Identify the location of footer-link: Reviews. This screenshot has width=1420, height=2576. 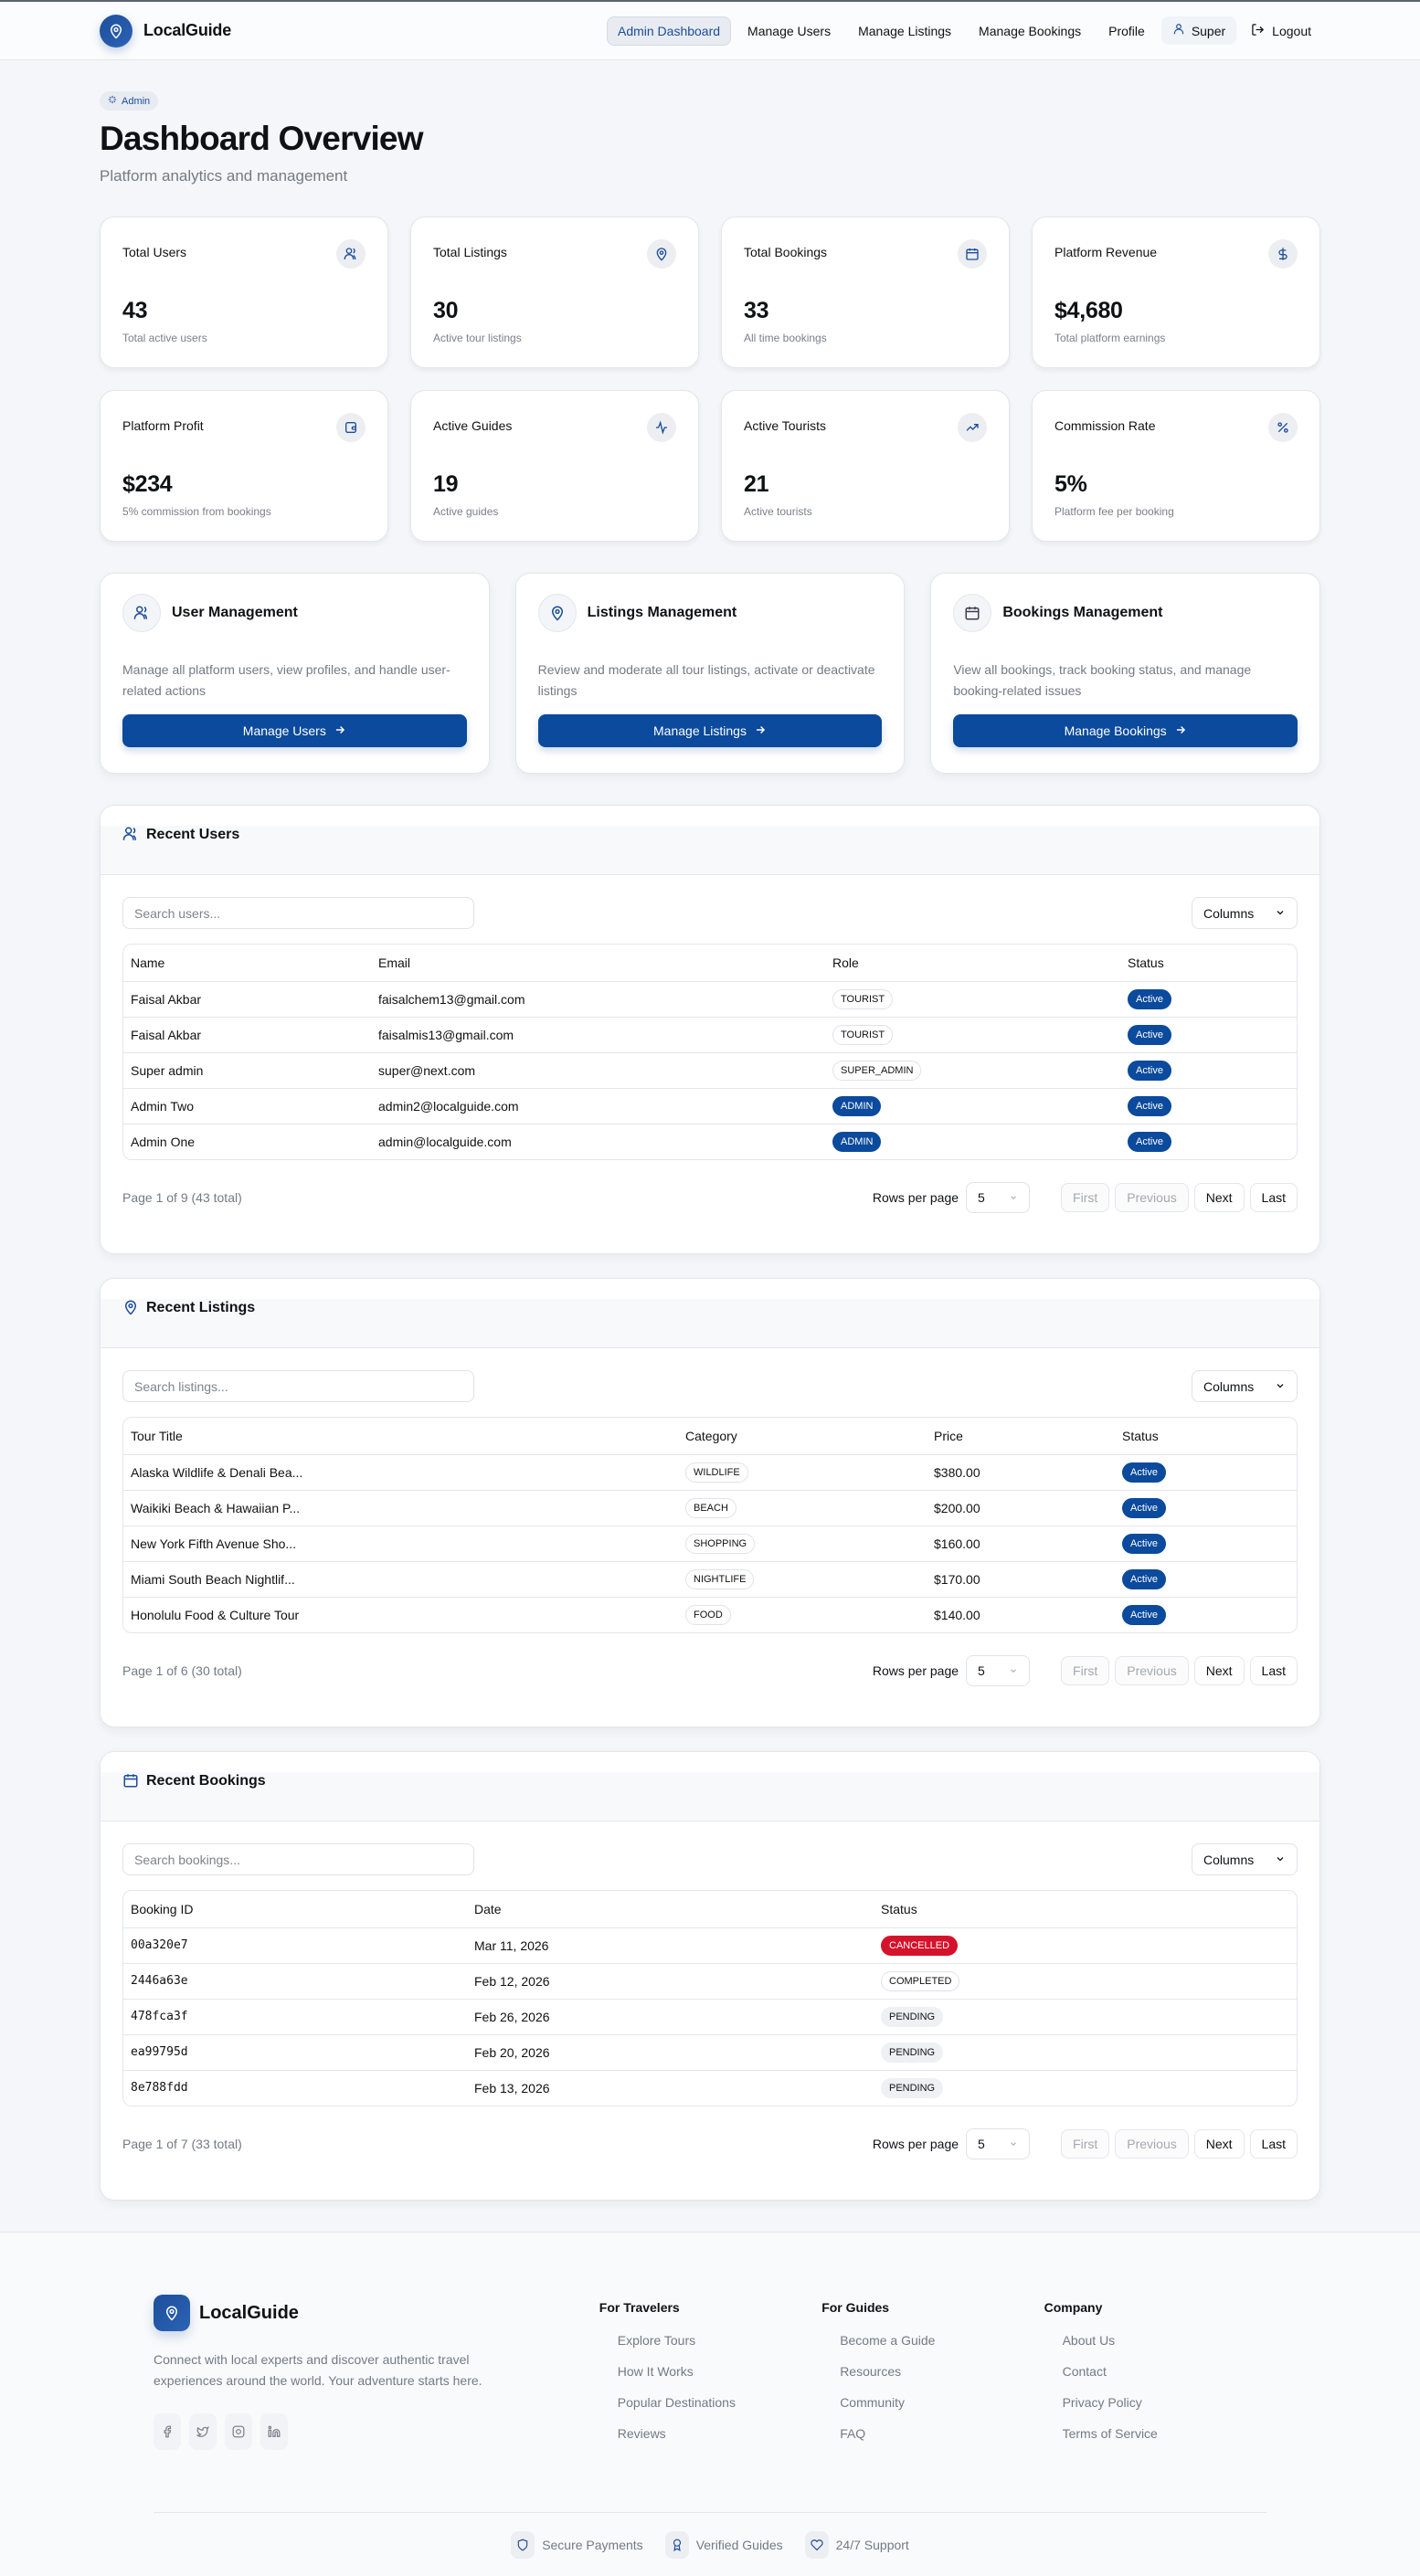
(641, 2433).